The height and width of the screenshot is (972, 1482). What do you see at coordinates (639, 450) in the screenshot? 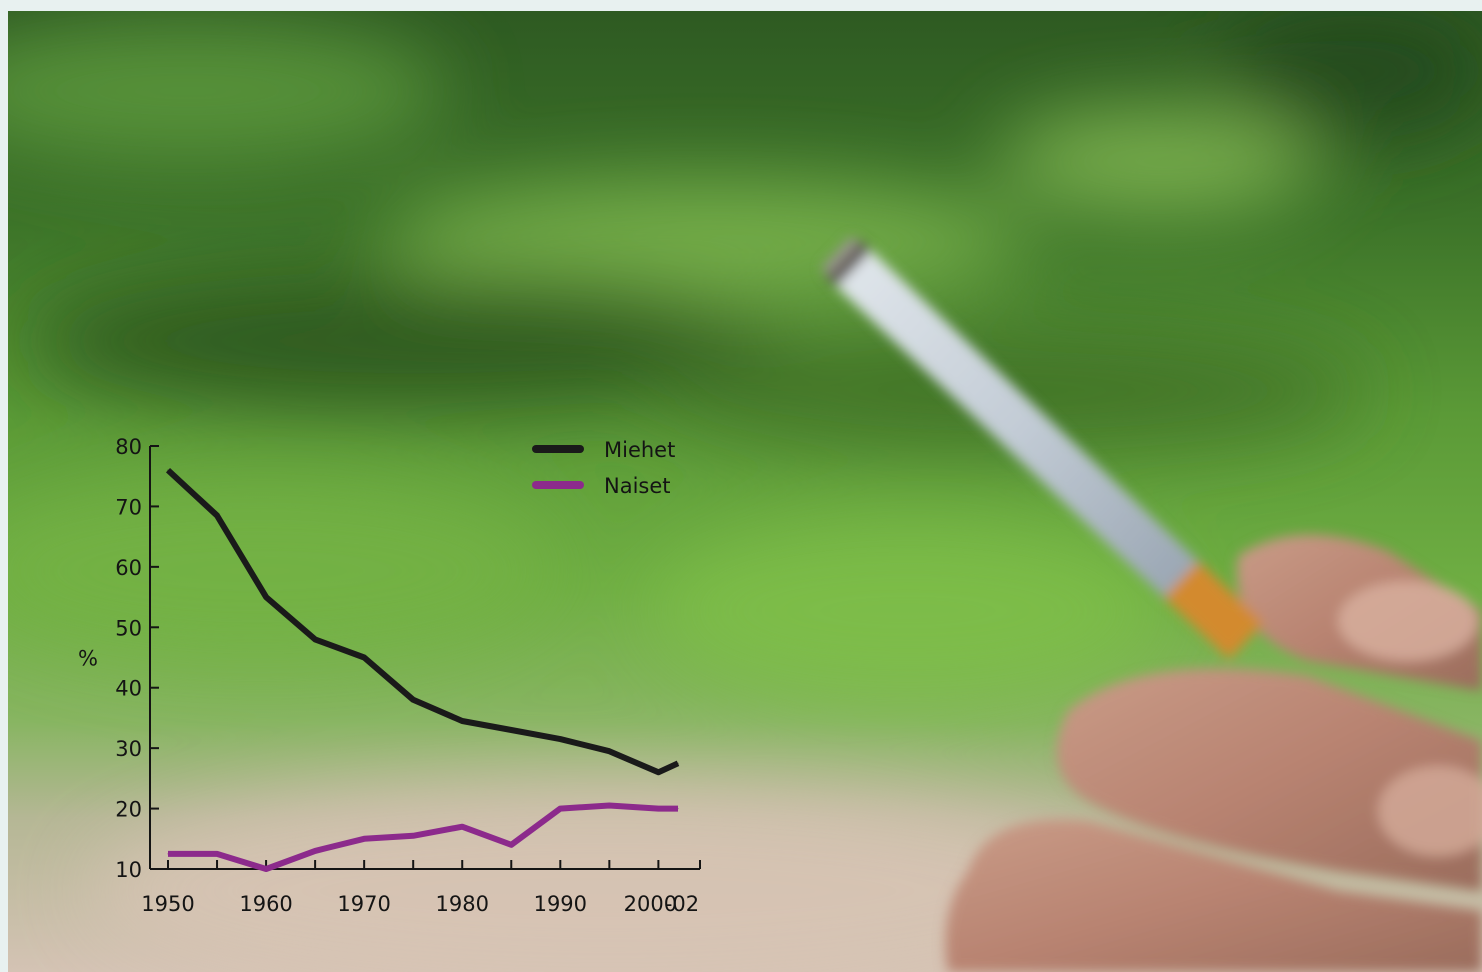
I see `legend-label: Miehet` at bounding box center [639, 450].